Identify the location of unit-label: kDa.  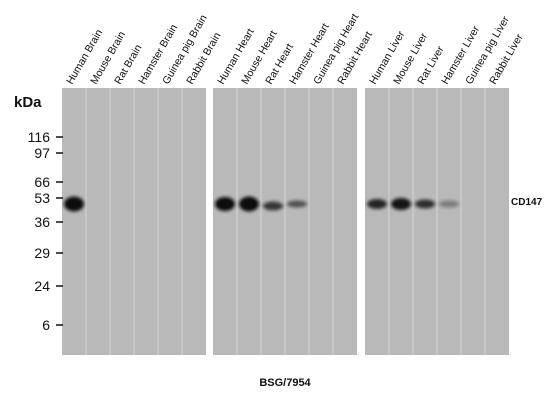
(28, 102).